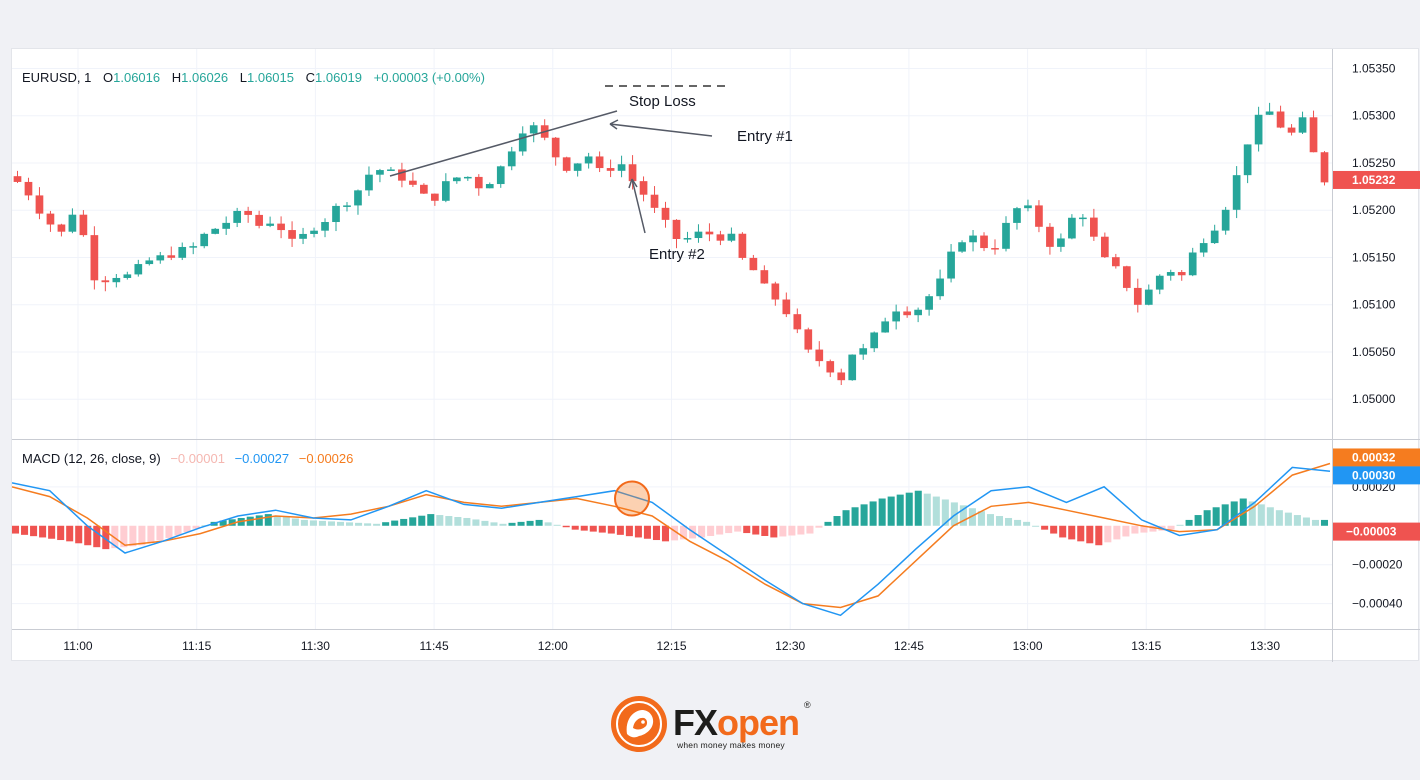 The width and height of the screenshot is (1420, 780). I want to click on macd-signal-badge, so click(1376, 457).